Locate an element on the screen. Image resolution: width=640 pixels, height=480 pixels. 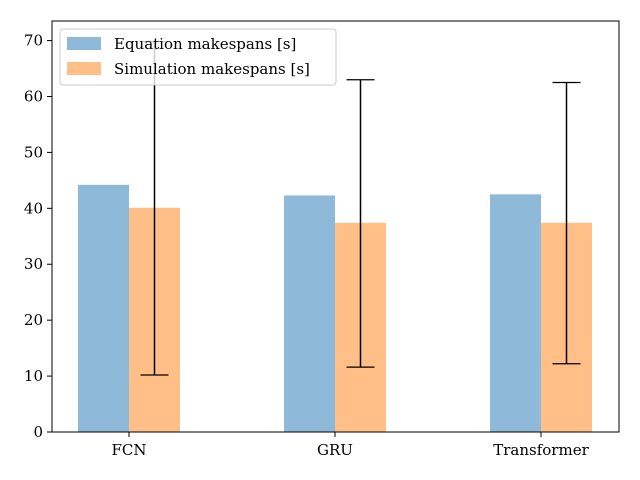
legend-swatch-simulation is located at coordinates (84, 68).